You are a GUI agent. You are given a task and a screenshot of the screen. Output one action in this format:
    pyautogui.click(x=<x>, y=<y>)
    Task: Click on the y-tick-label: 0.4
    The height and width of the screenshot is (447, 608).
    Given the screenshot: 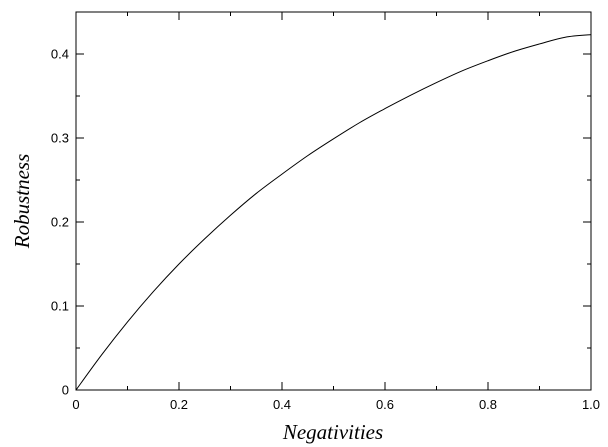 What is the action you would take?
    pyautogui.click(x=60, y=54)
    